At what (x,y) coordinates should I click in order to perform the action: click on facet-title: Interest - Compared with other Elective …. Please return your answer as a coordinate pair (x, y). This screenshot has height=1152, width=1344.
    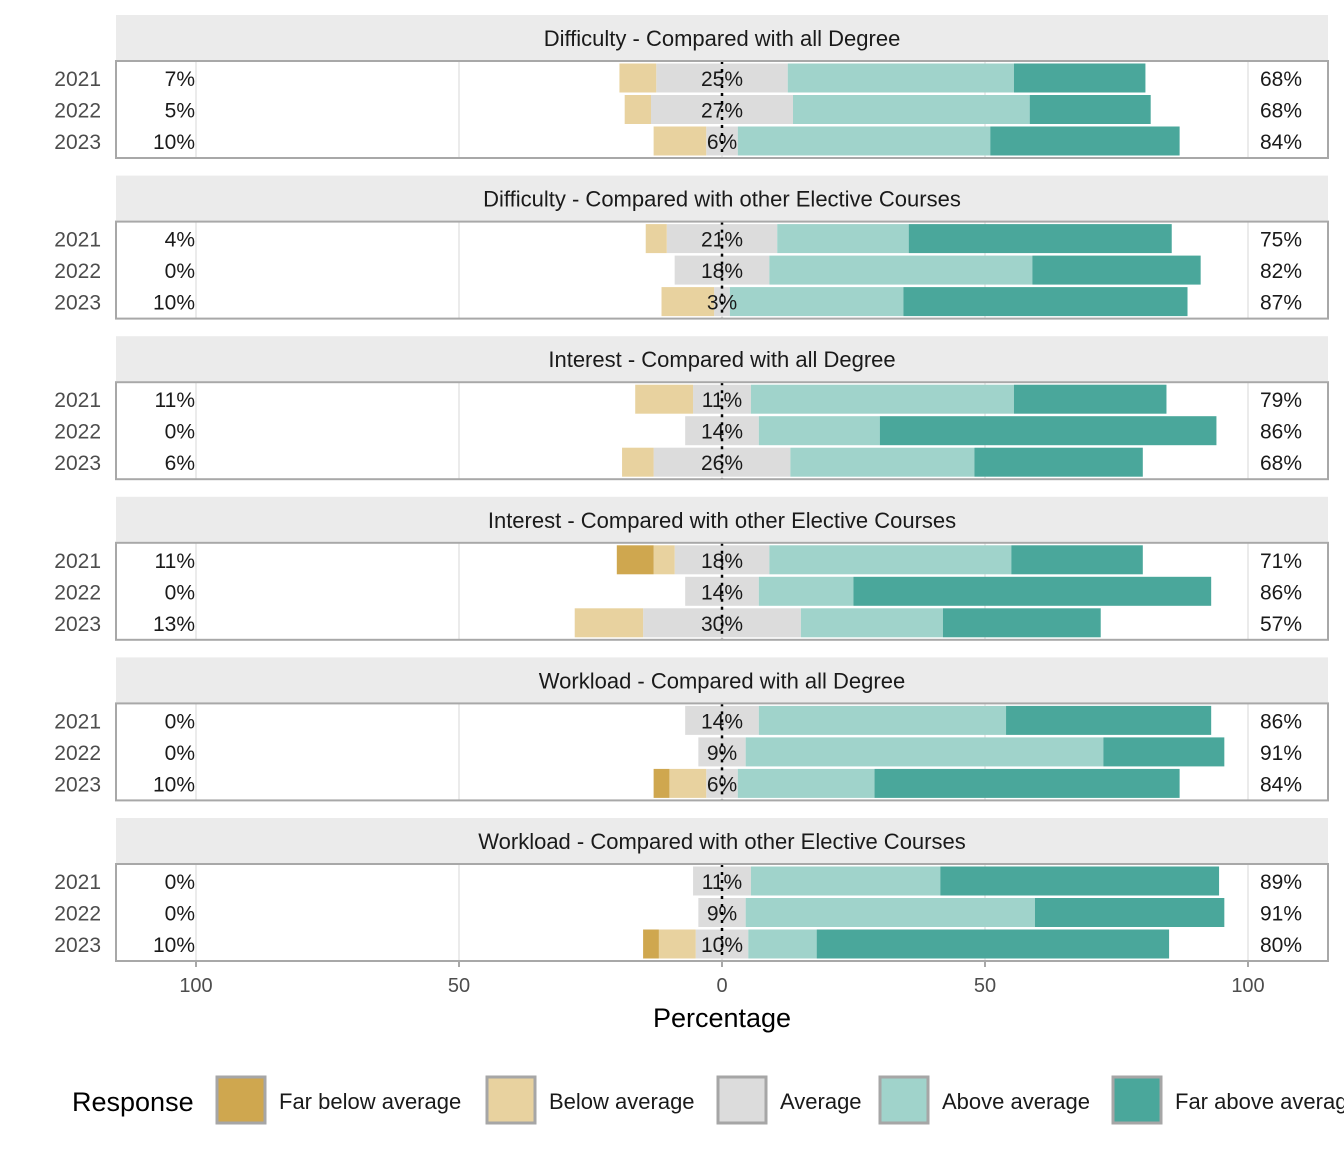
    Looking at the image, I should click on (722, 520).